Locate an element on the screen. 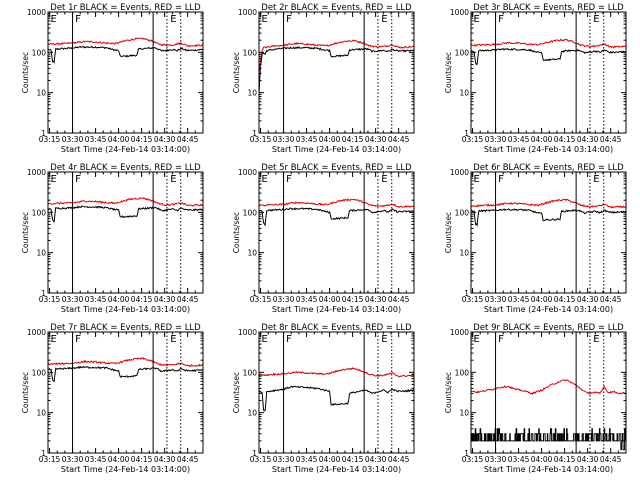 This screenshot has height=480, width=640. panel-title: Det 8r BLACK = Events, RED = LLD is located at coordinates (336, 328).